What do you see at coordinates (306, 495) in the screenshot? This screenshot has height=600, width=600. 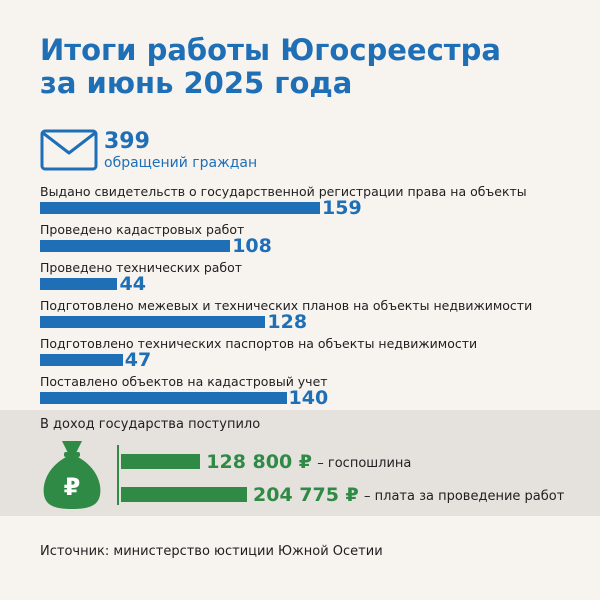 I see `income-value-2: 204 775 ₽` at bounding box center [306, 495].